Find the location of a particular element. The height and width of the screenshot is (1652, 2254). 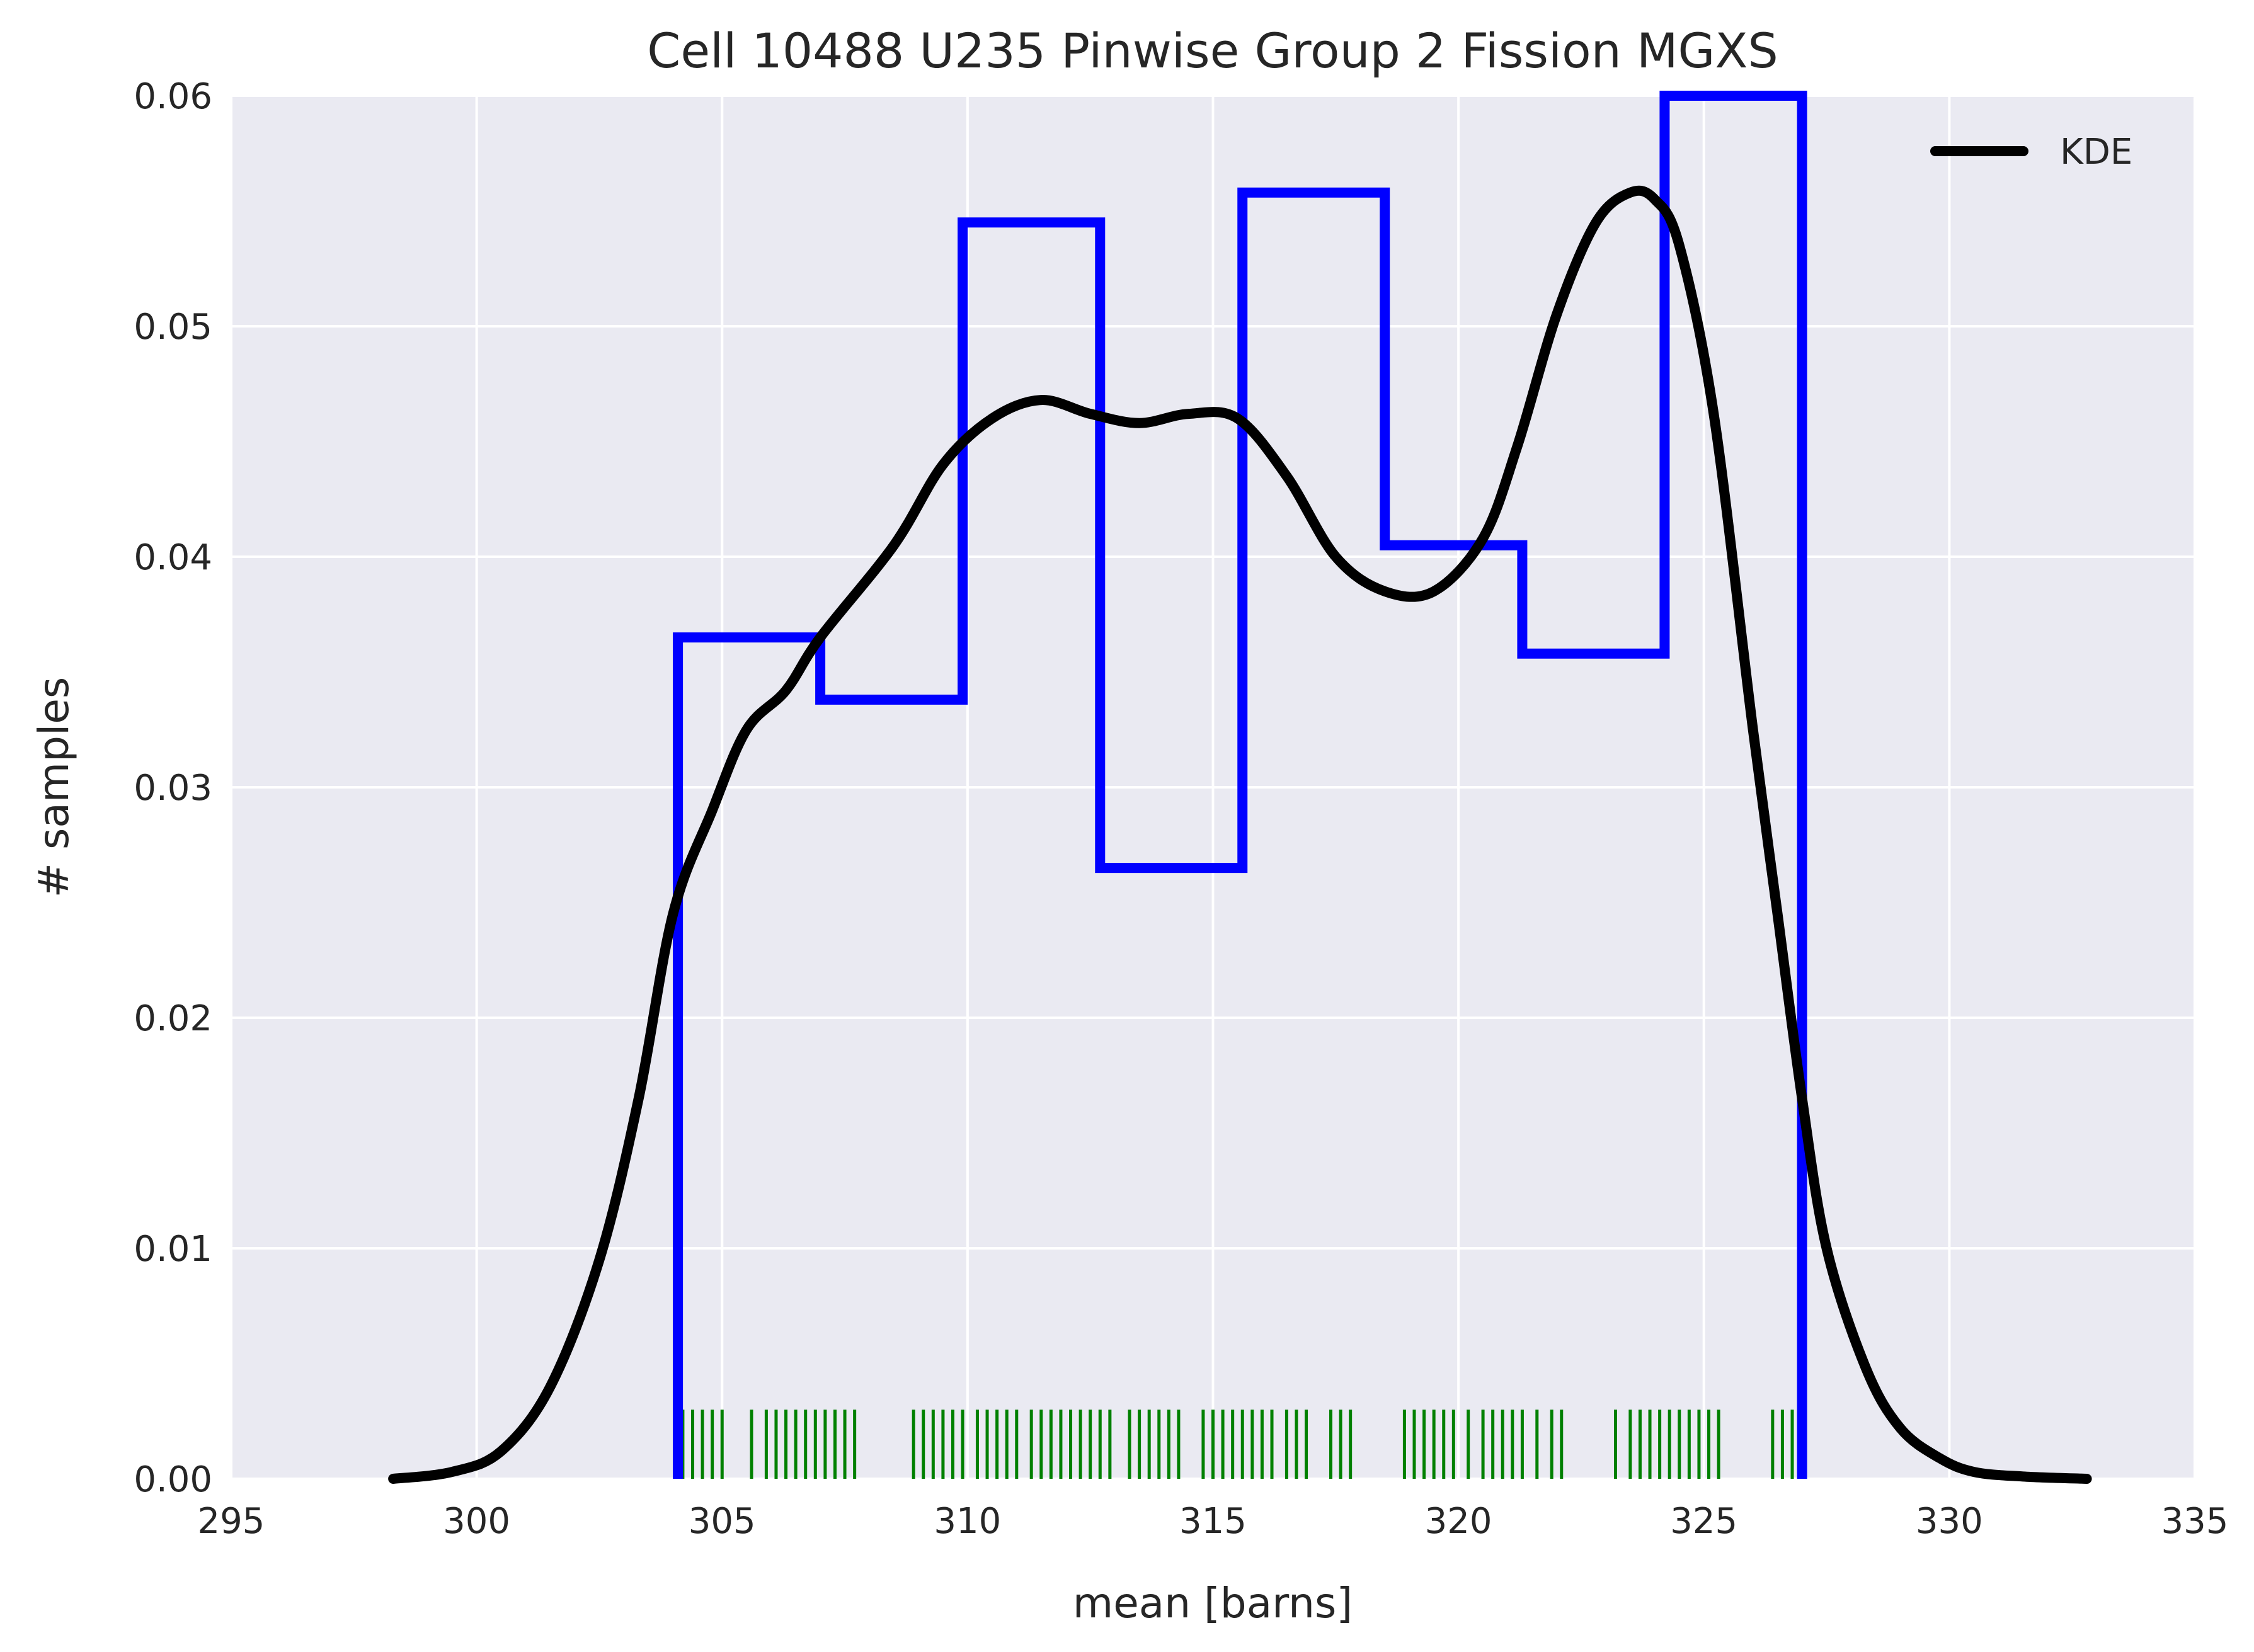

y-tick-label: 0.02 is located at coordinates (173, 1019).